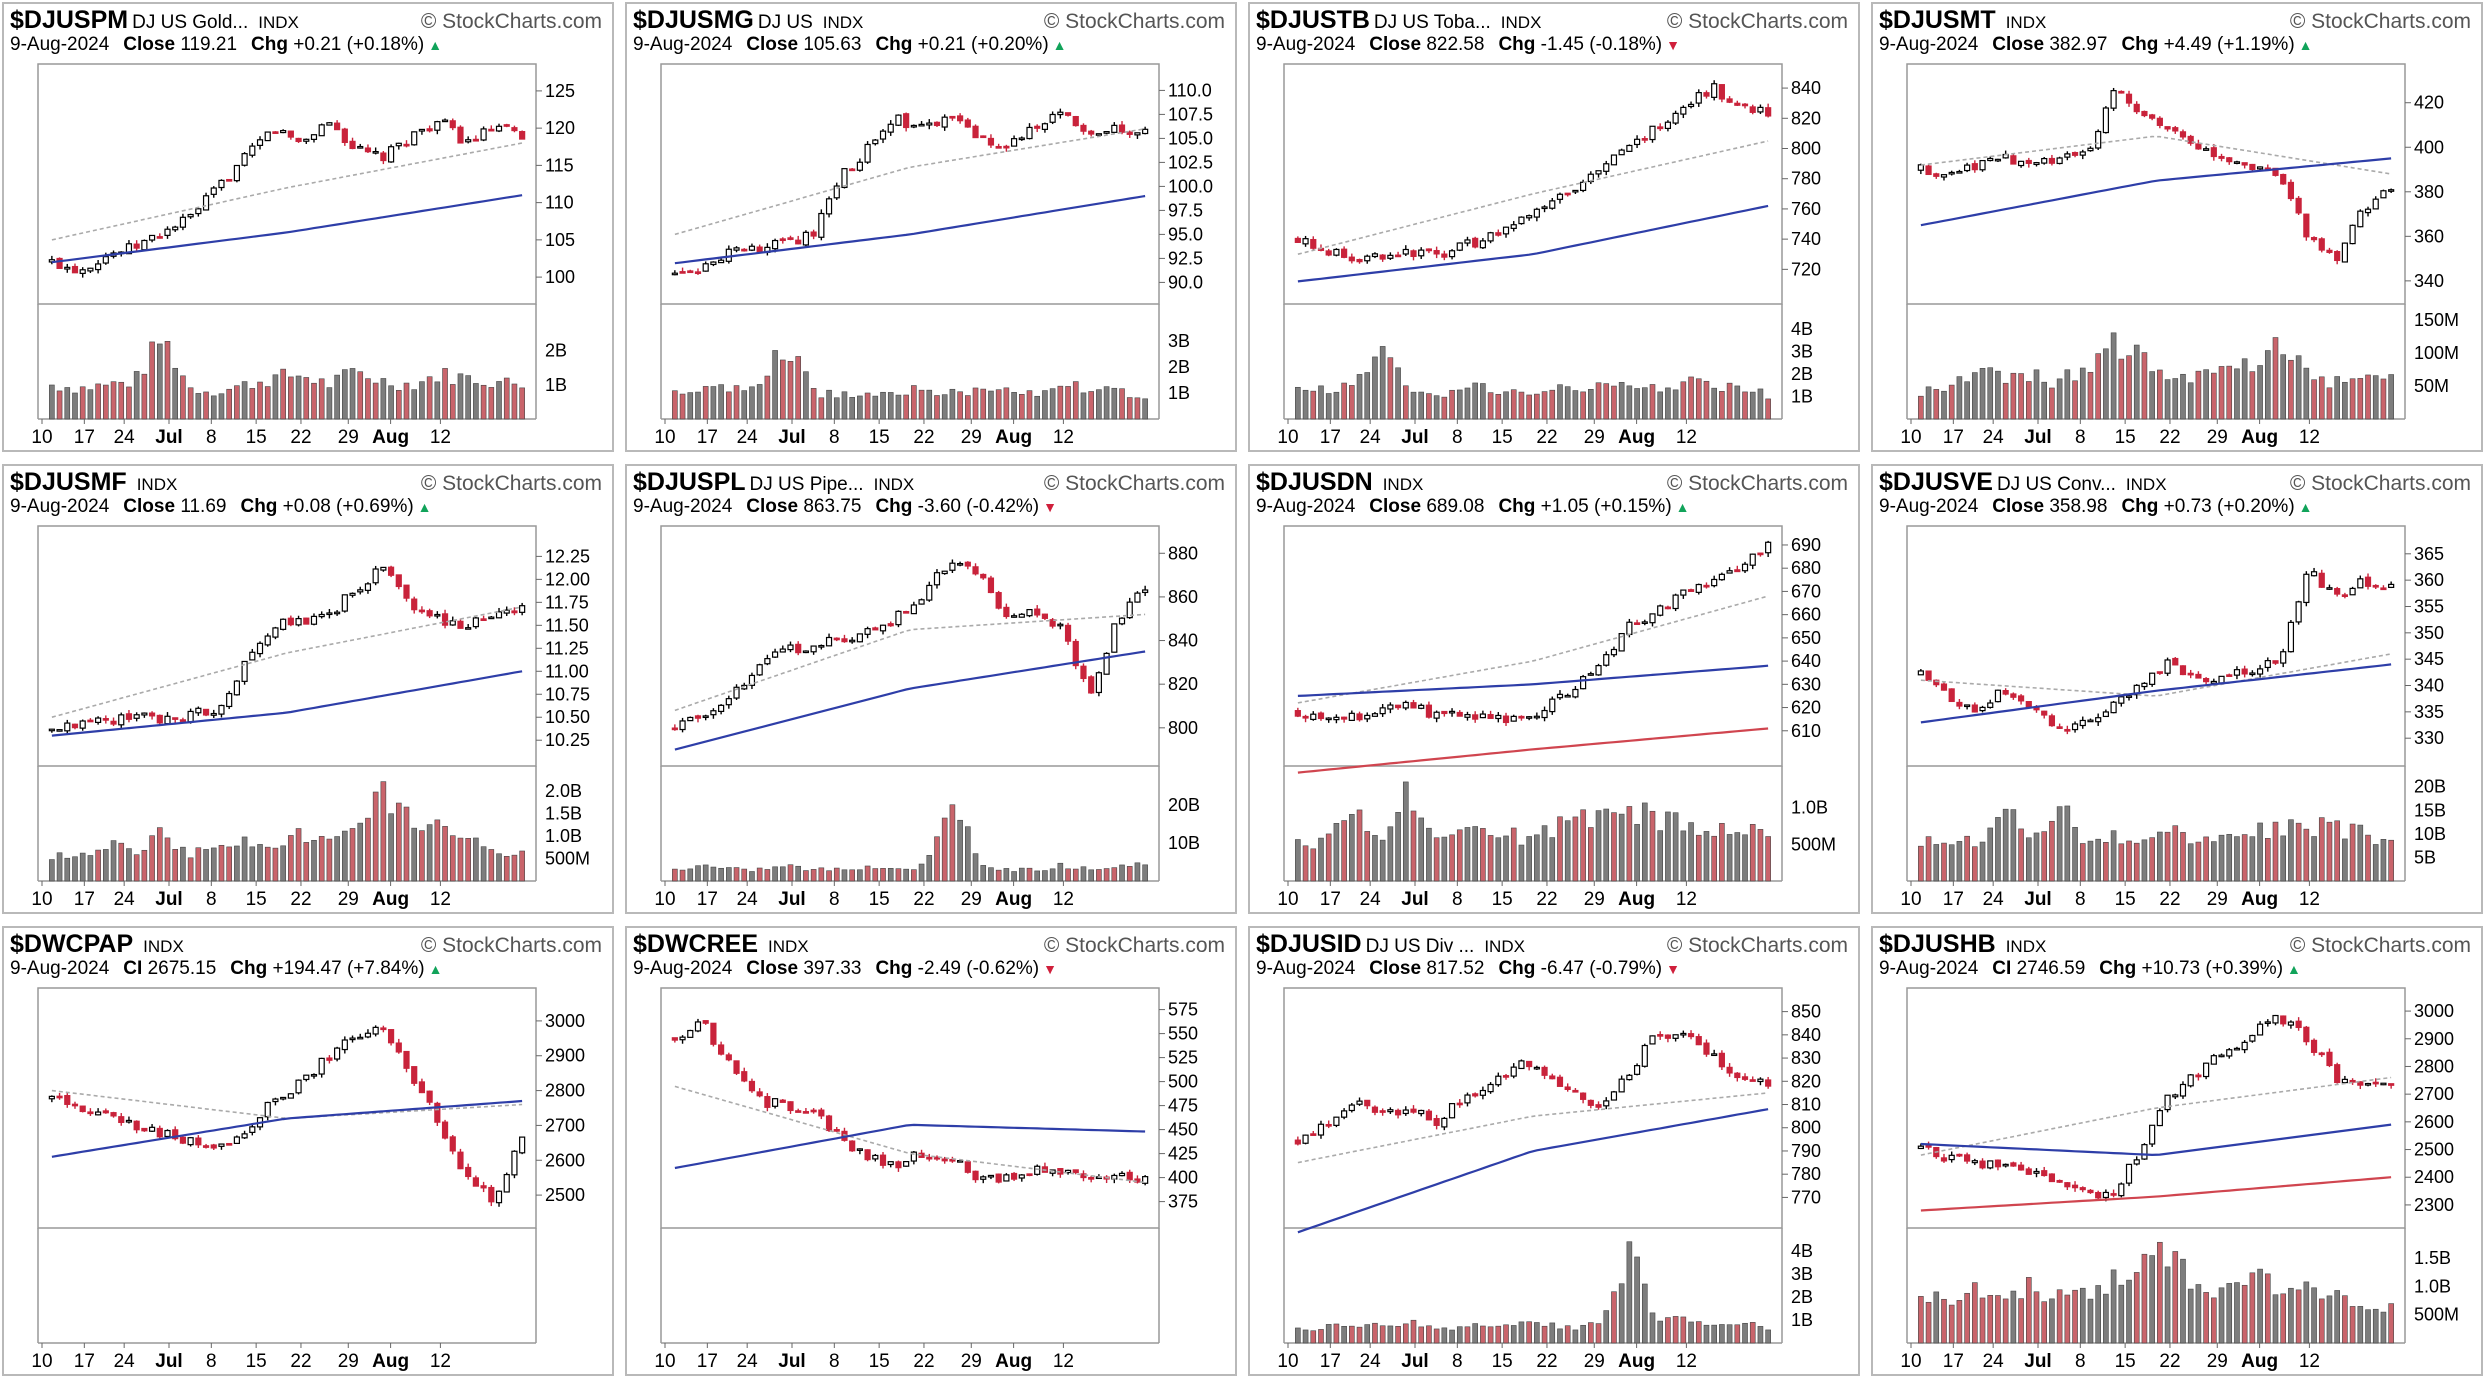  I want to click on chart-date: 9-Aug-2024, so click(1929, 506).